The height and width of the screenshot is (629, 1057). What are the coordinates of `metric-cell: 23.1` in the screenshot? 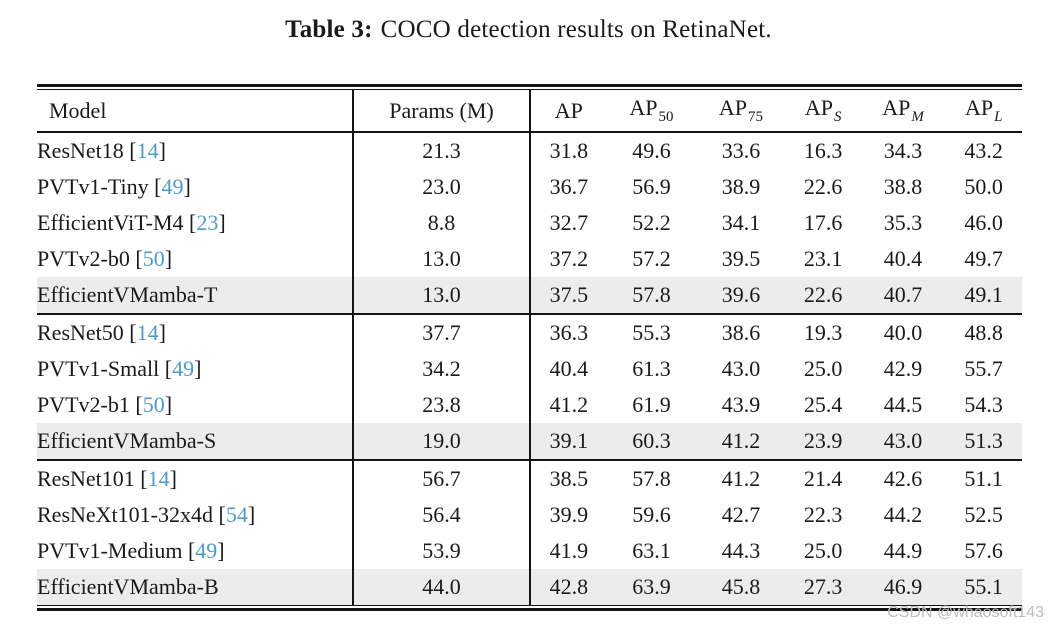 It's located at (823, 258).